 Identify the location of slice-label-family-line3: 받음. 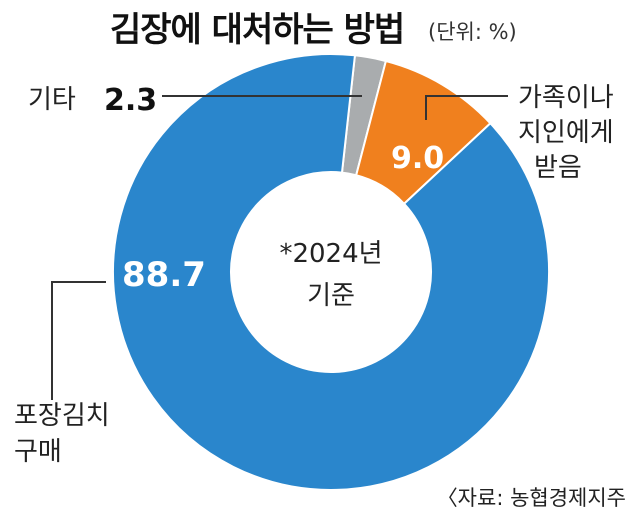
(558, 168).